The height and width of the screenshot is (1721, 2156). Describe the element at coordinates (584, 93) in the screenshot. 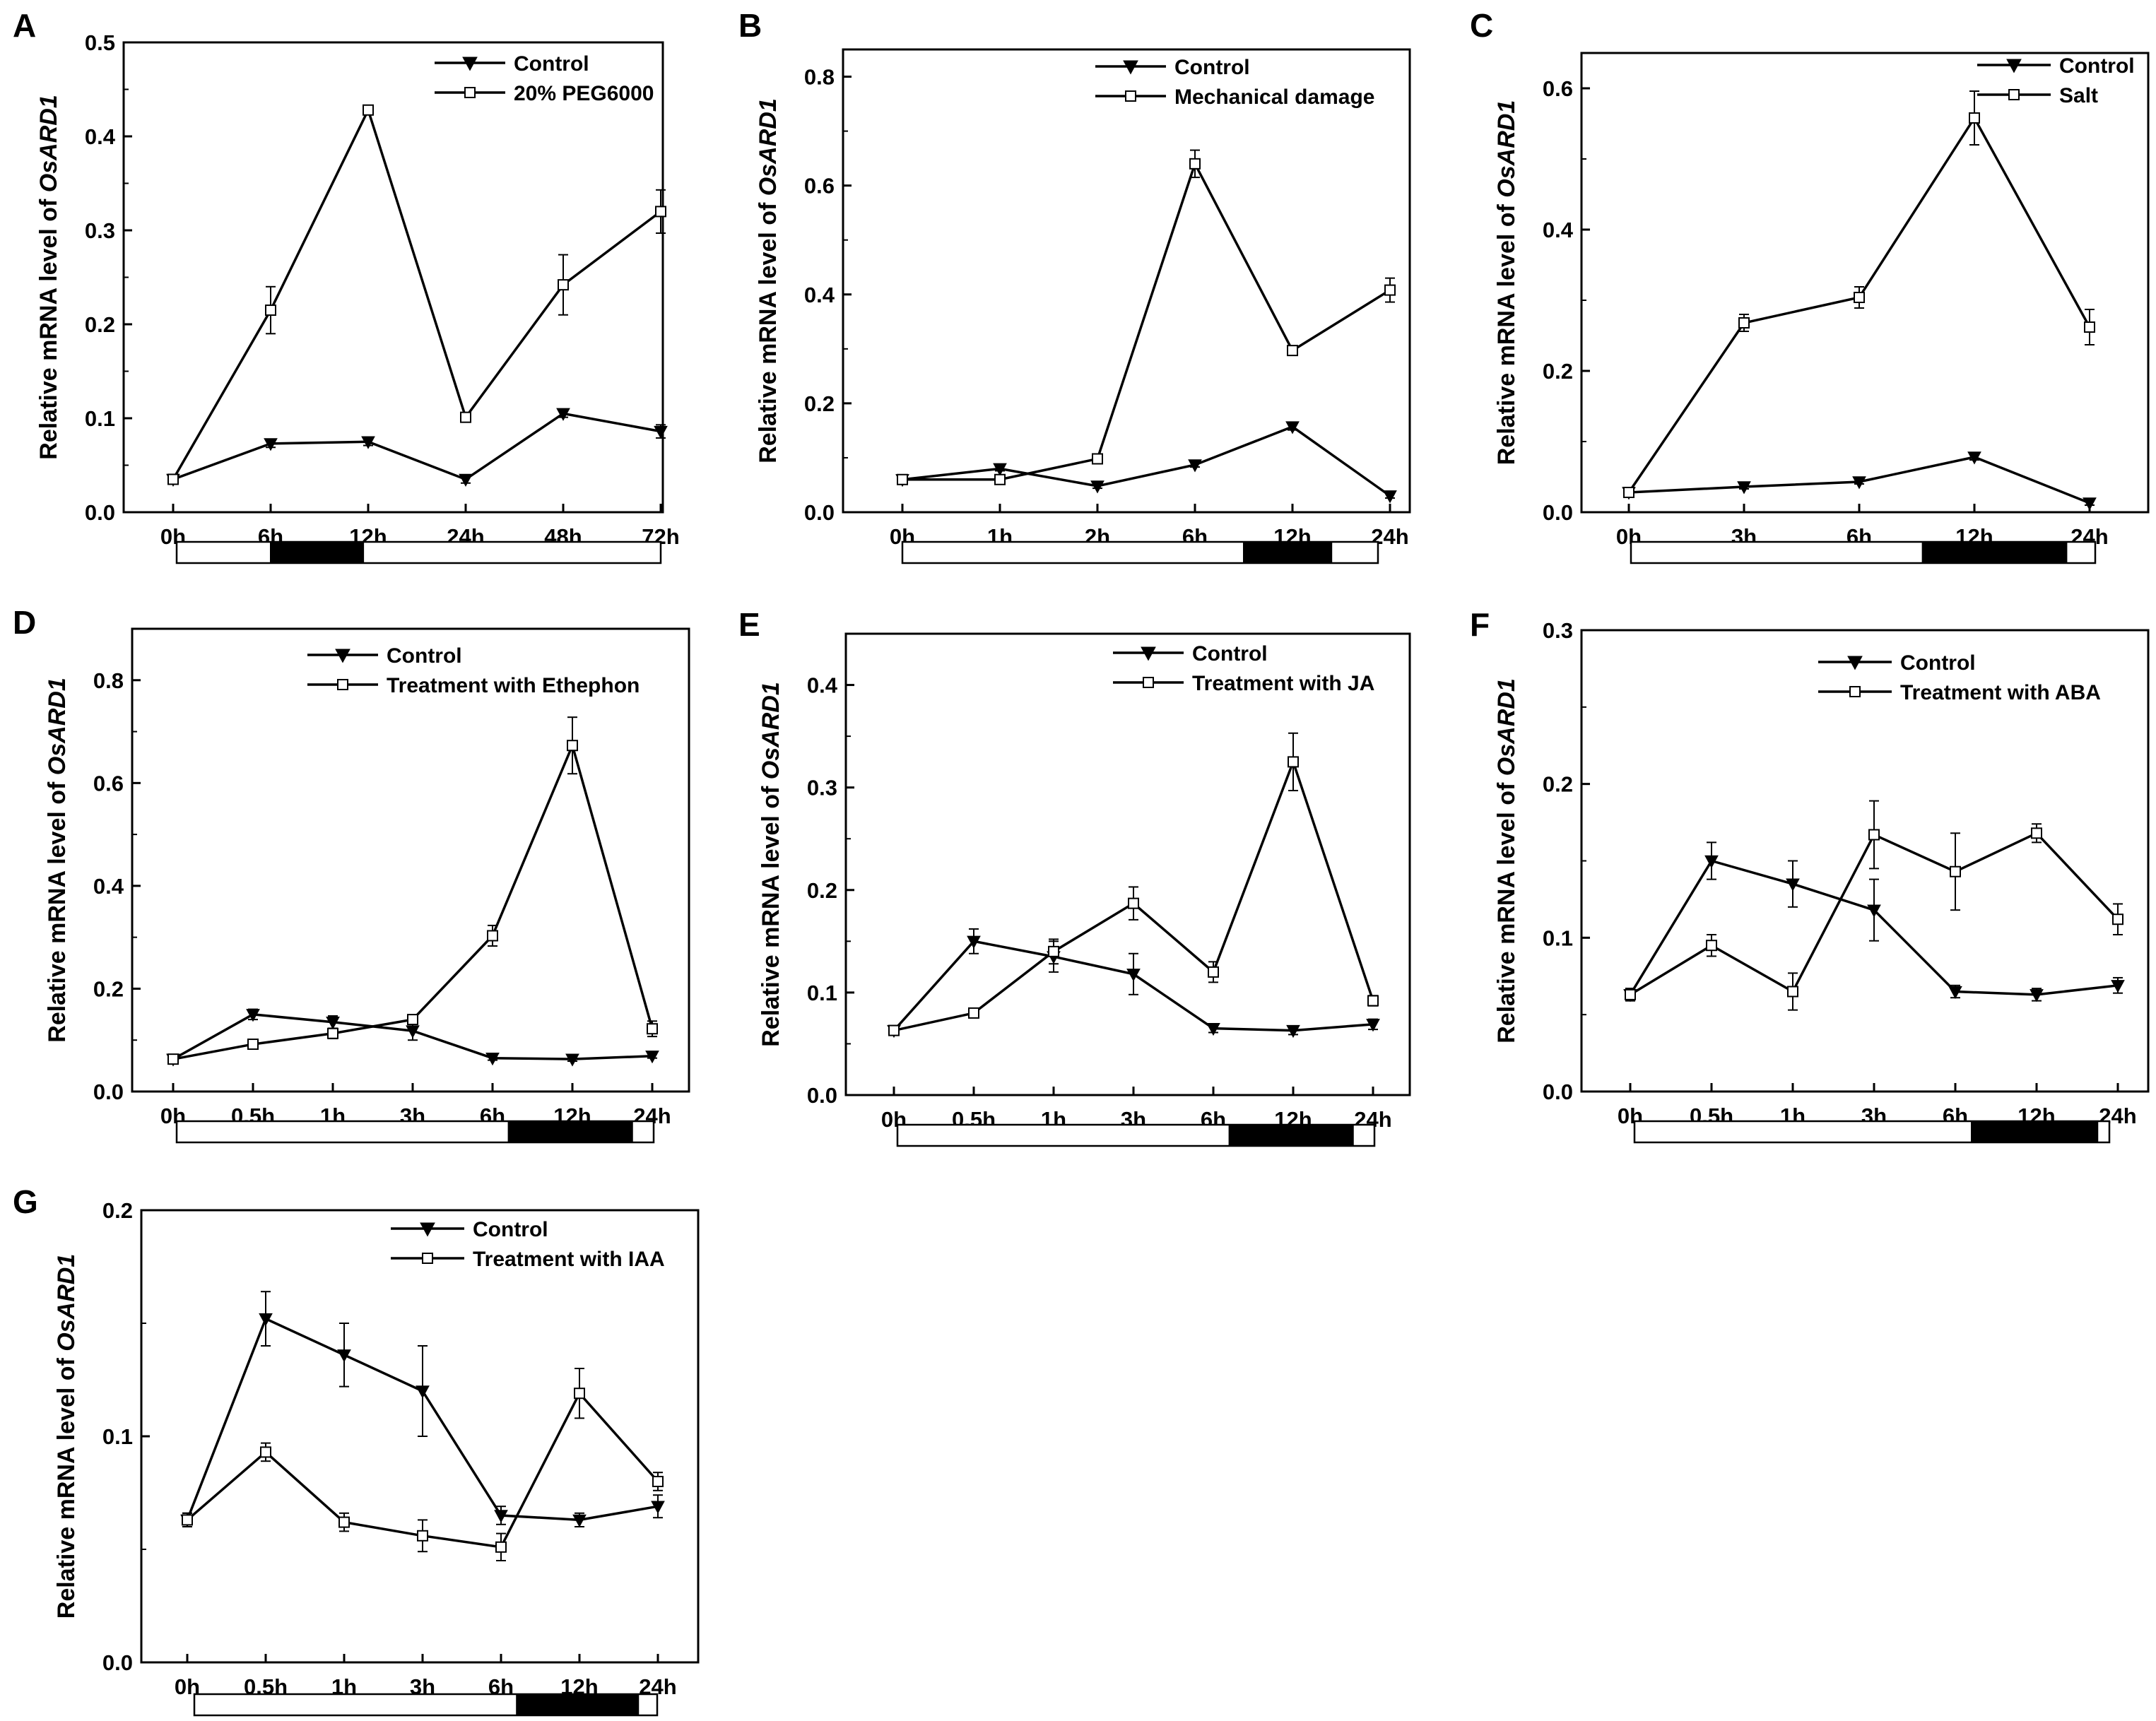

I see `legend-label: 20% PEG6000` at that location.